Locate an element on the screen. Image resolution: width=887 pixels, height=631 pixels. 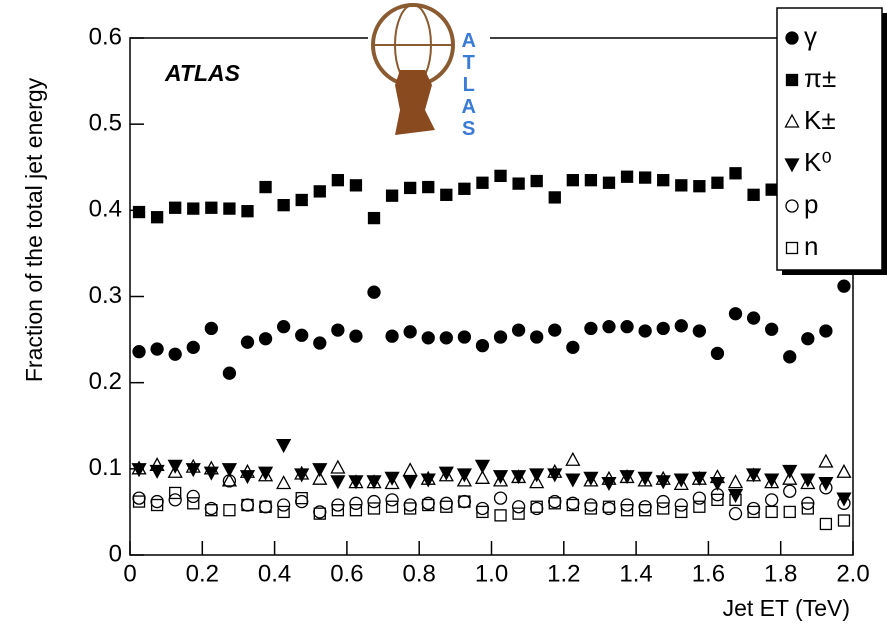
x-tick-label: 0.2 is located at coordinates (202, 573).